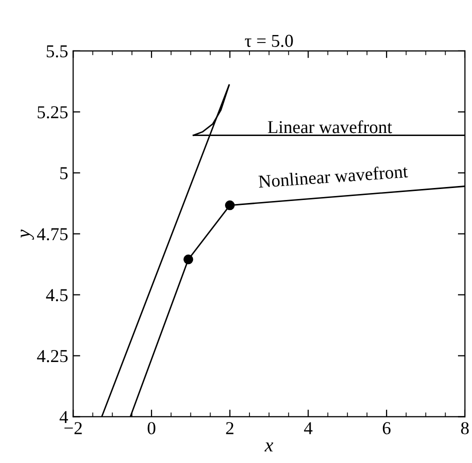 This screenshot has height=463, width=472. What do you see at coordinates (64, 173) in the screenshot?
I see `y-tick-label: 5` at bounding box center [64, 173].